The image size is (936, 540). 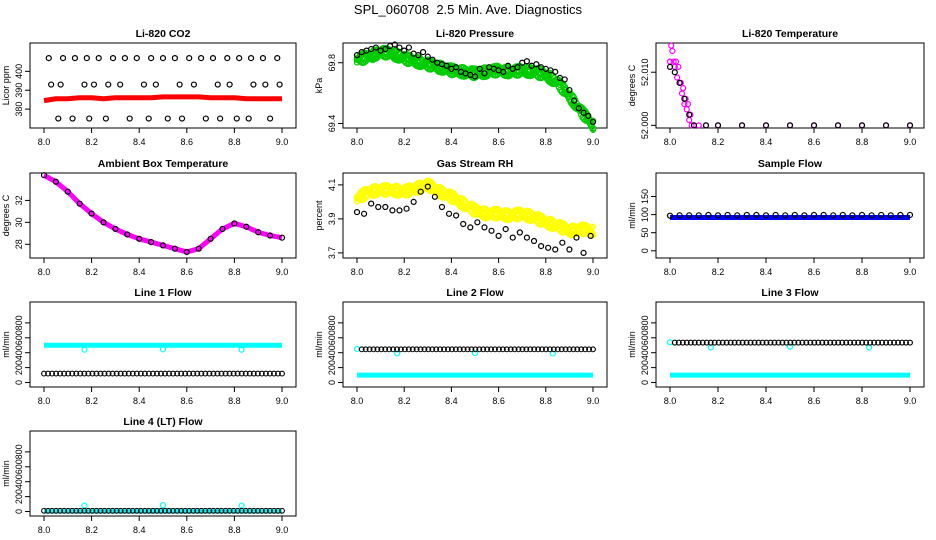 What do you see at coordinates (6, 86) in the screenshot?
I see `y-axis-label: Licor ppm` at bounding box center [6, 86].